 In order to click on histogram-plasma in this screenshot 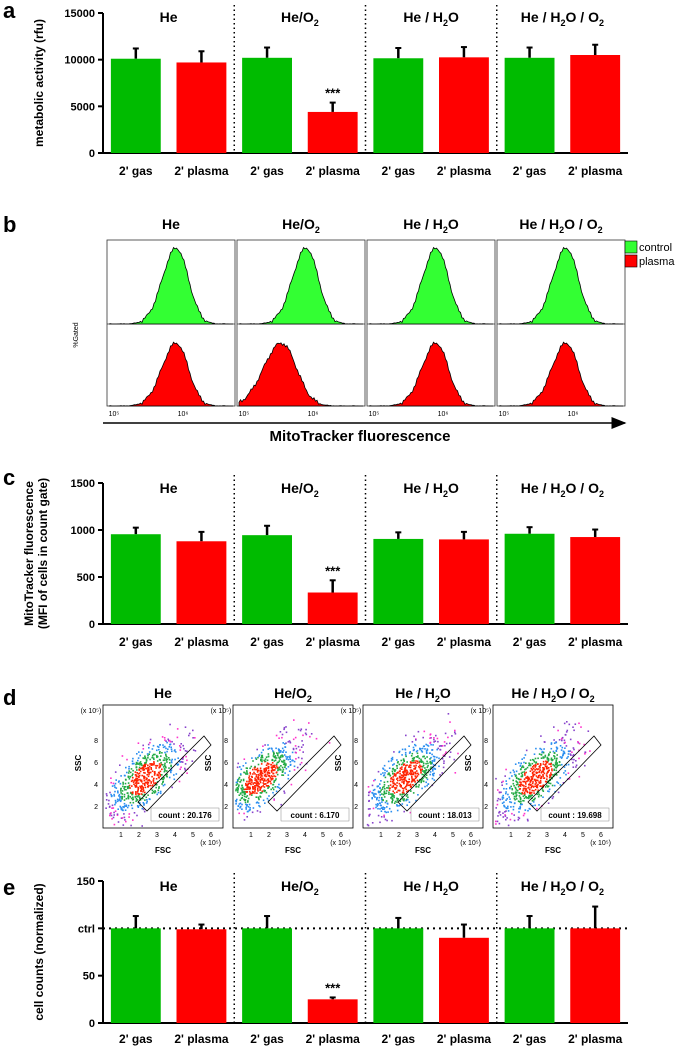, I will do `click(560, 374)`.